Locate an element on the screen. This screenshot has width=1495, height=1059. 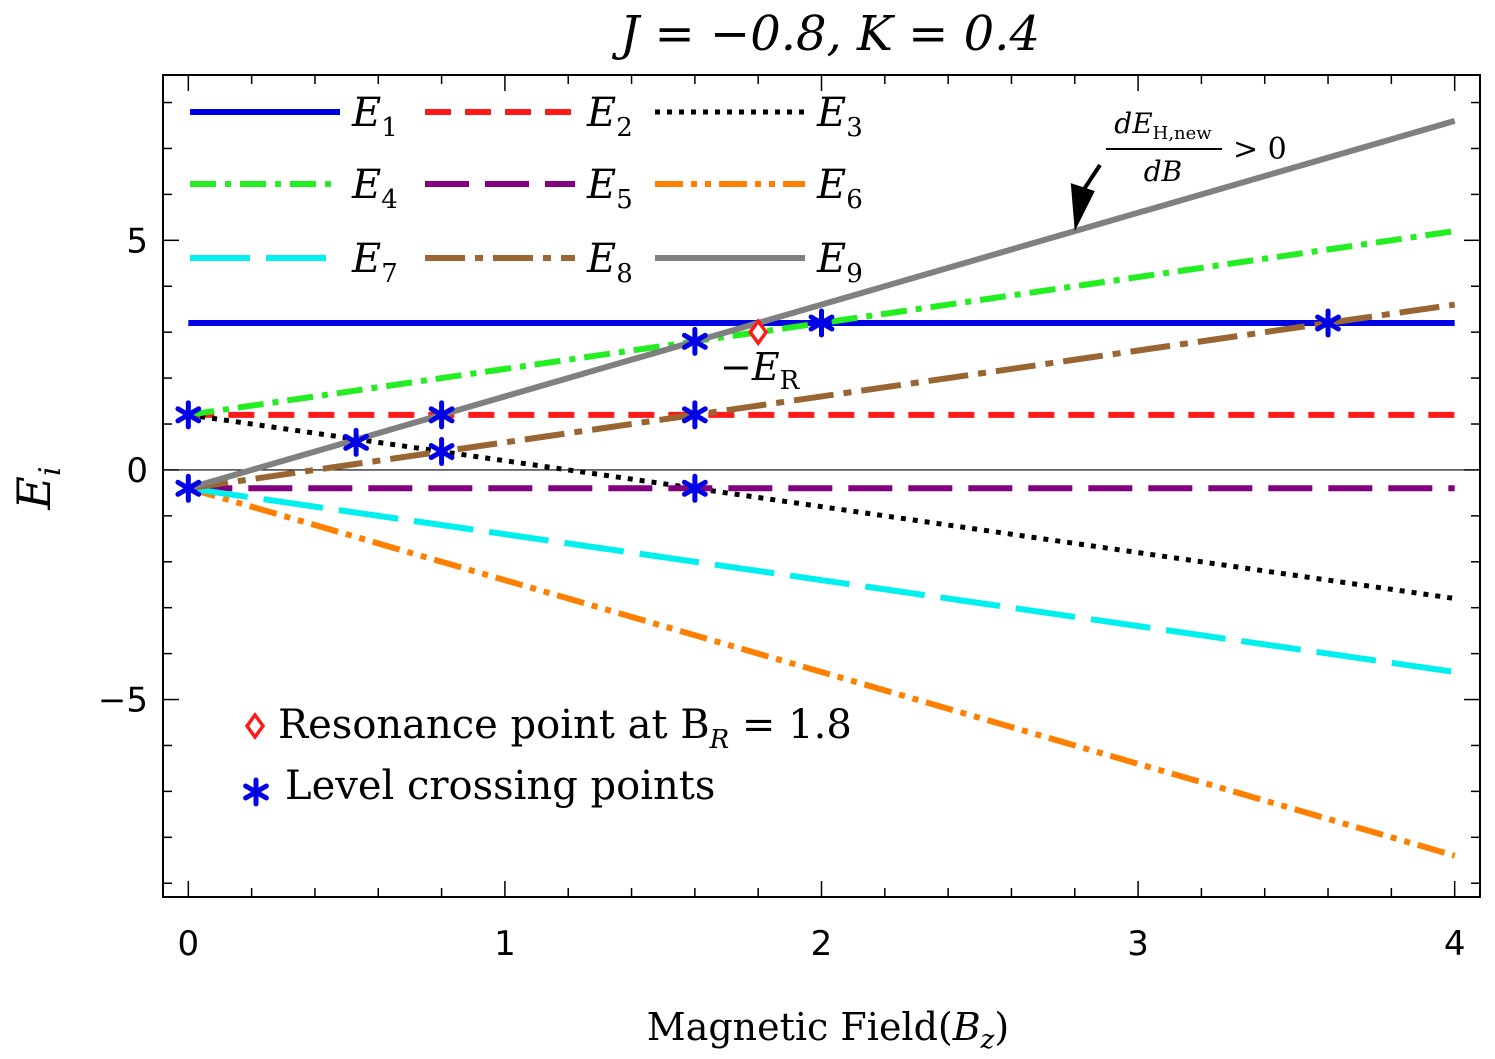
legend: E1 E2 E3 E4 E5 E6 E7 E8 E9 is located at coordinates (526, 189).